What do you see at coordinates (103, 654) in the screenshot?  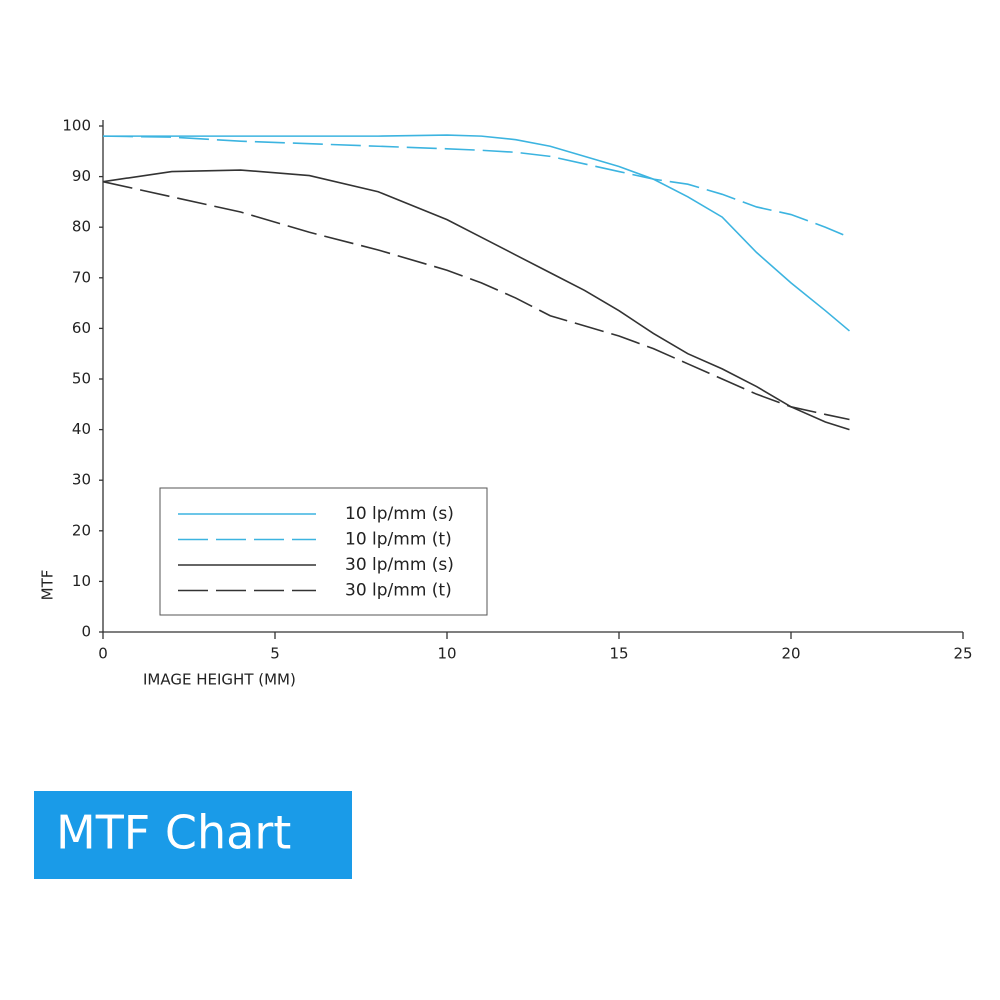 I see `x-tick-label: 0` at bounding box center [103, 654].